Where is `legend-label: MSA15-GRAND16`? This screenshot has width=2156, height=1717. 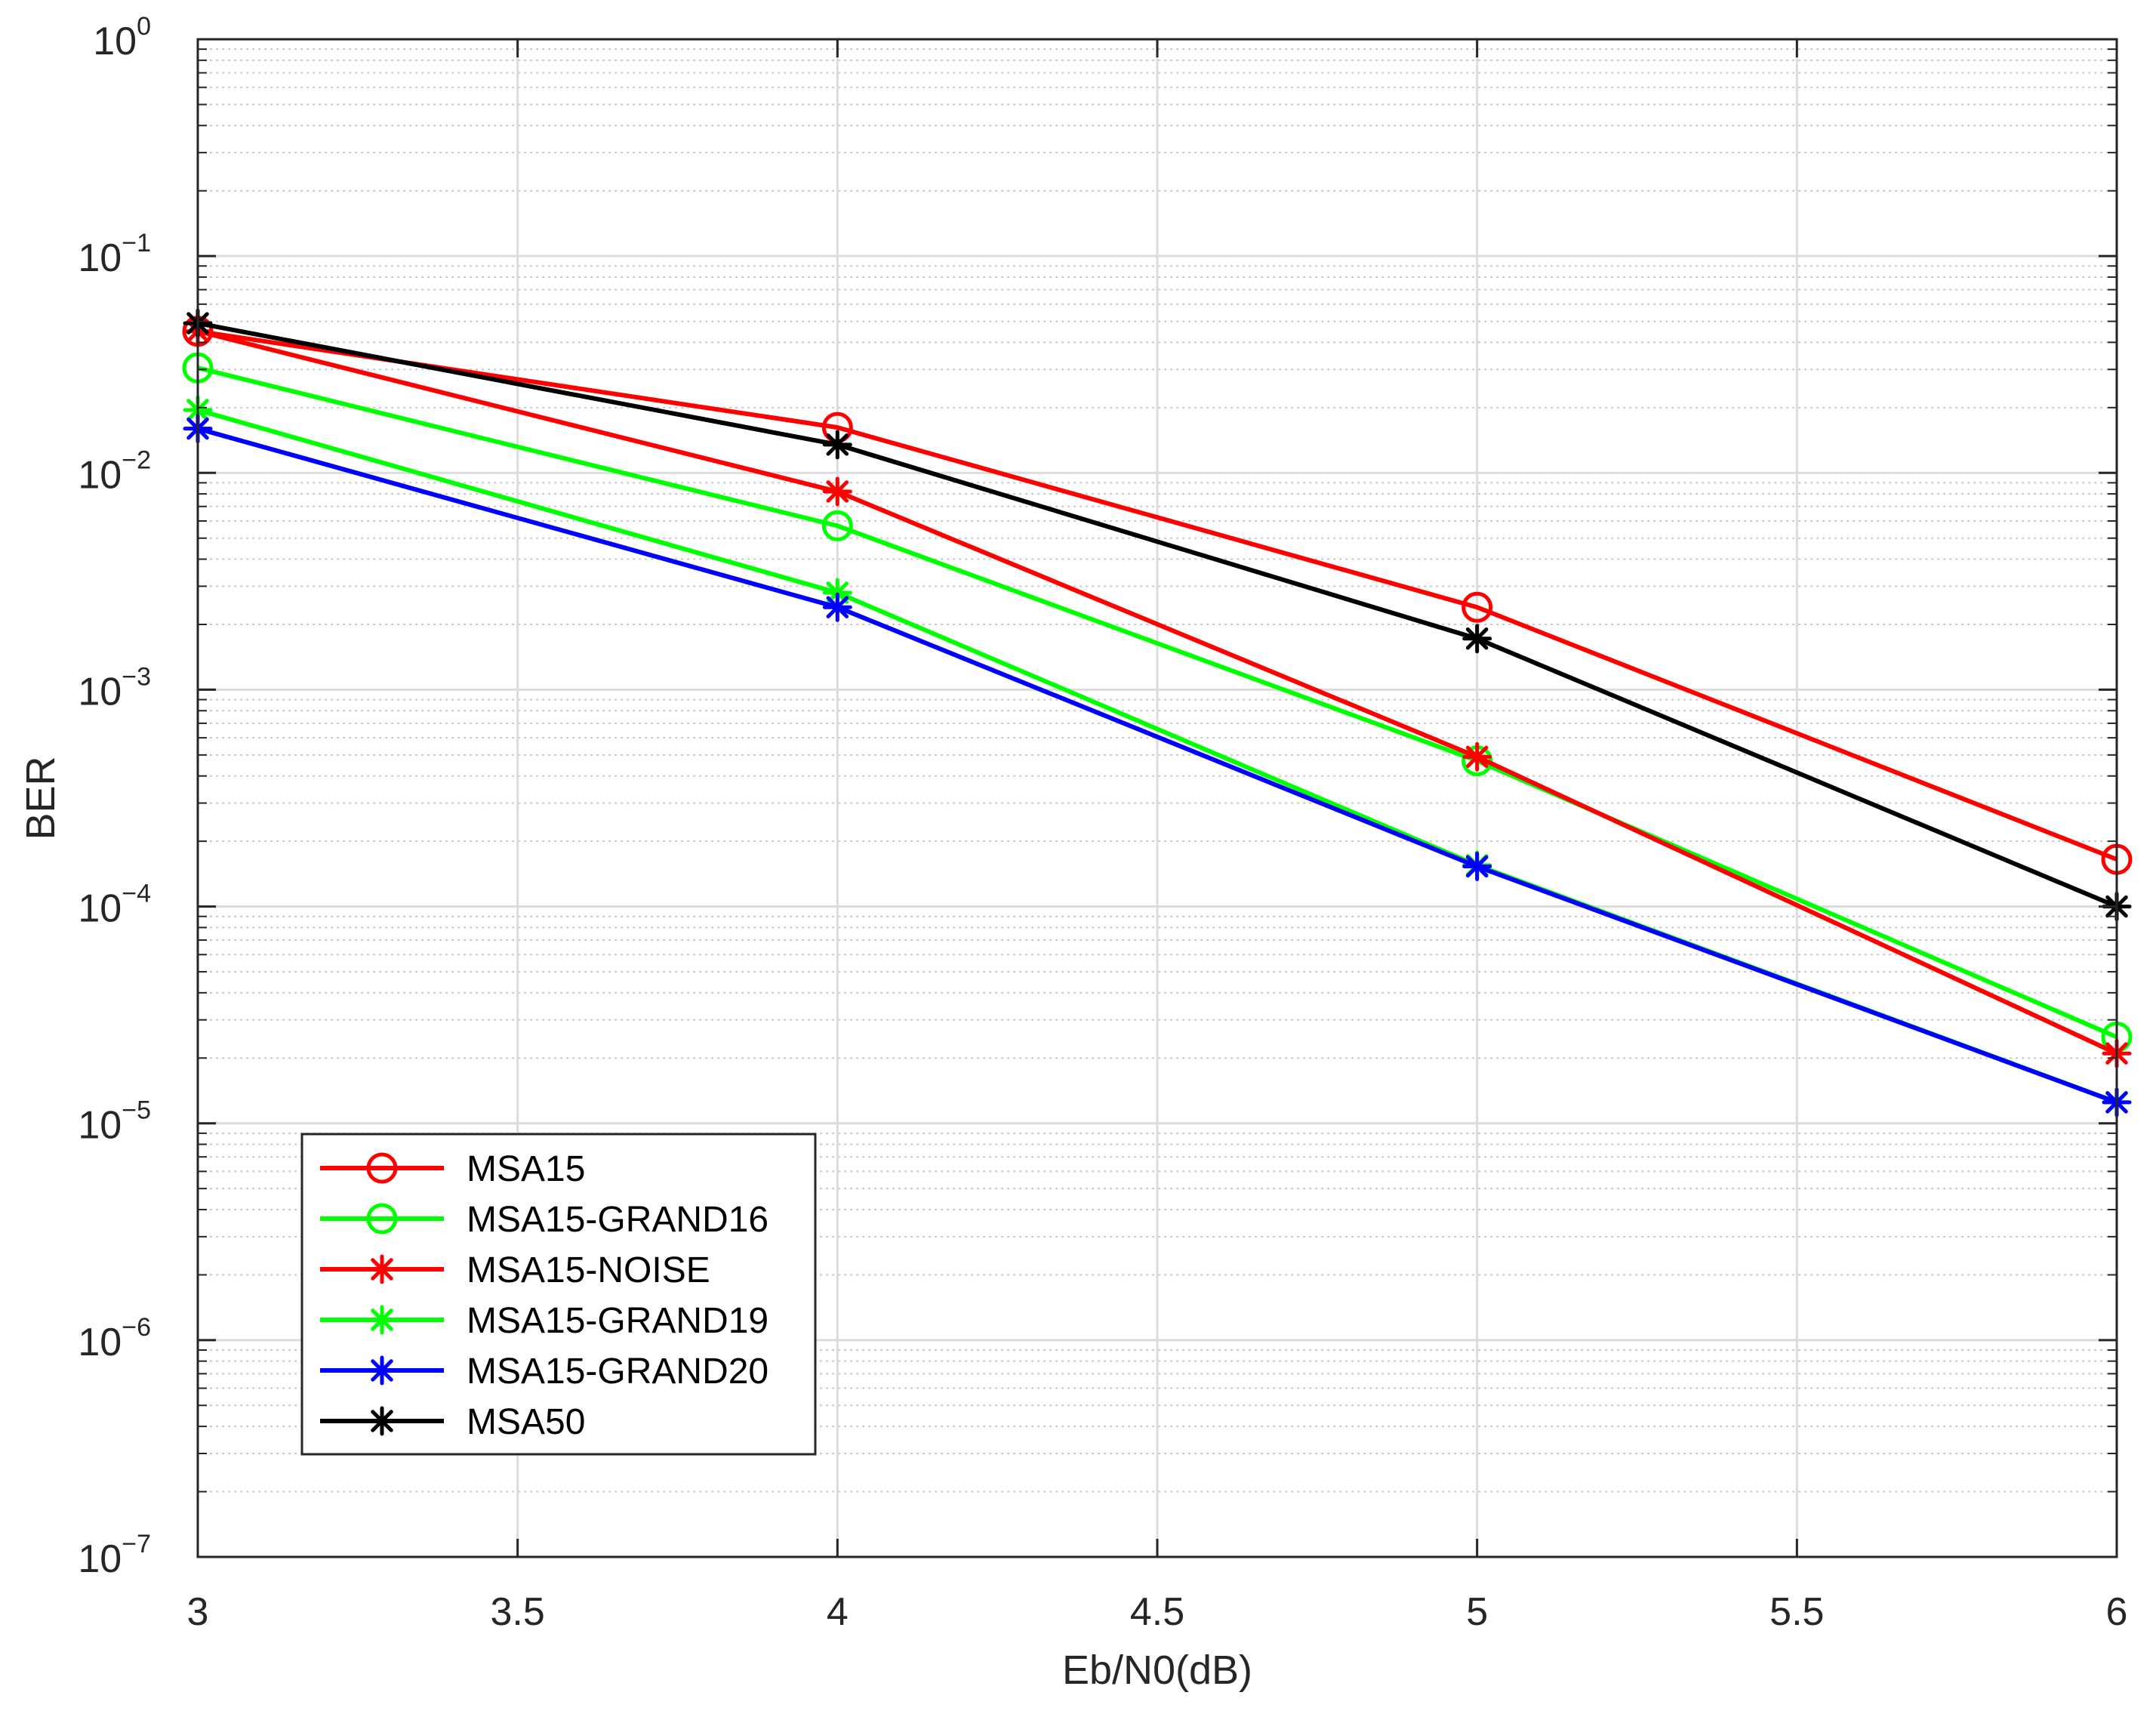
legend-label: MSA15-GRAND16 is located at coordinates (617, 1220).